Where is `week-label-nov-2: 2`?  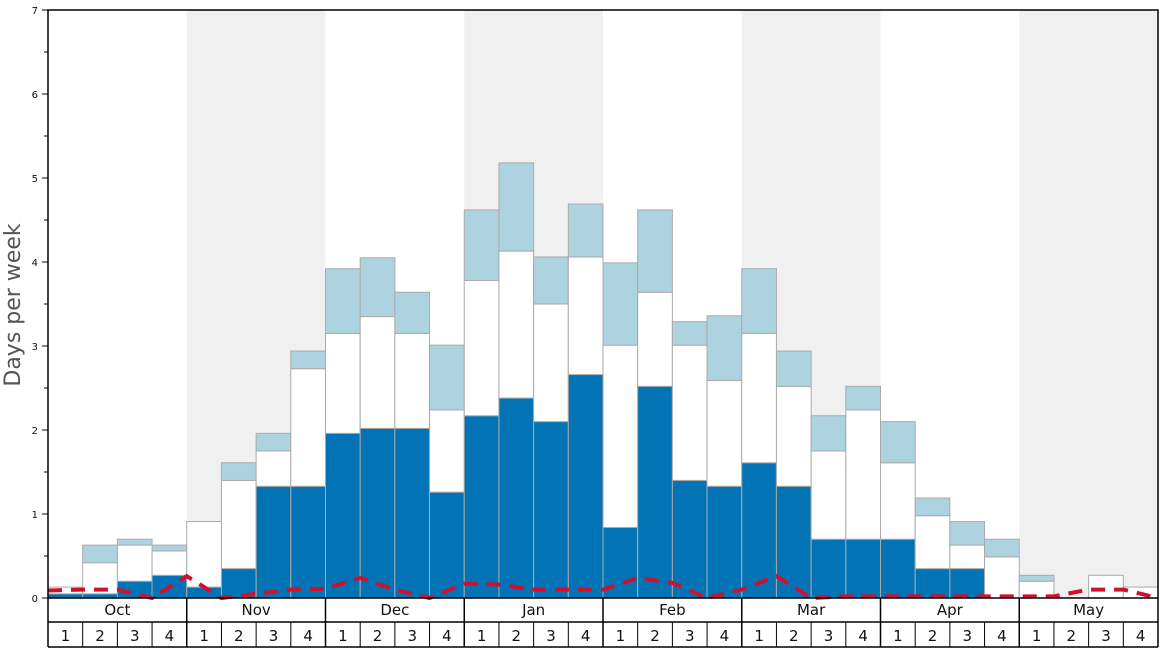 week-label-nov-2: 2 is located at coordinates (239, 636).